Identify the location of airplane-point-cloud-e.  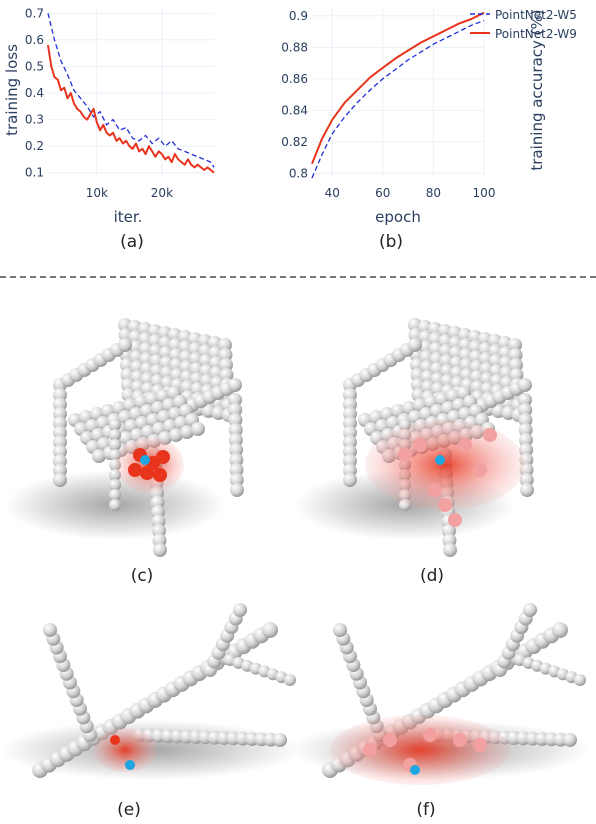
(150, 691).